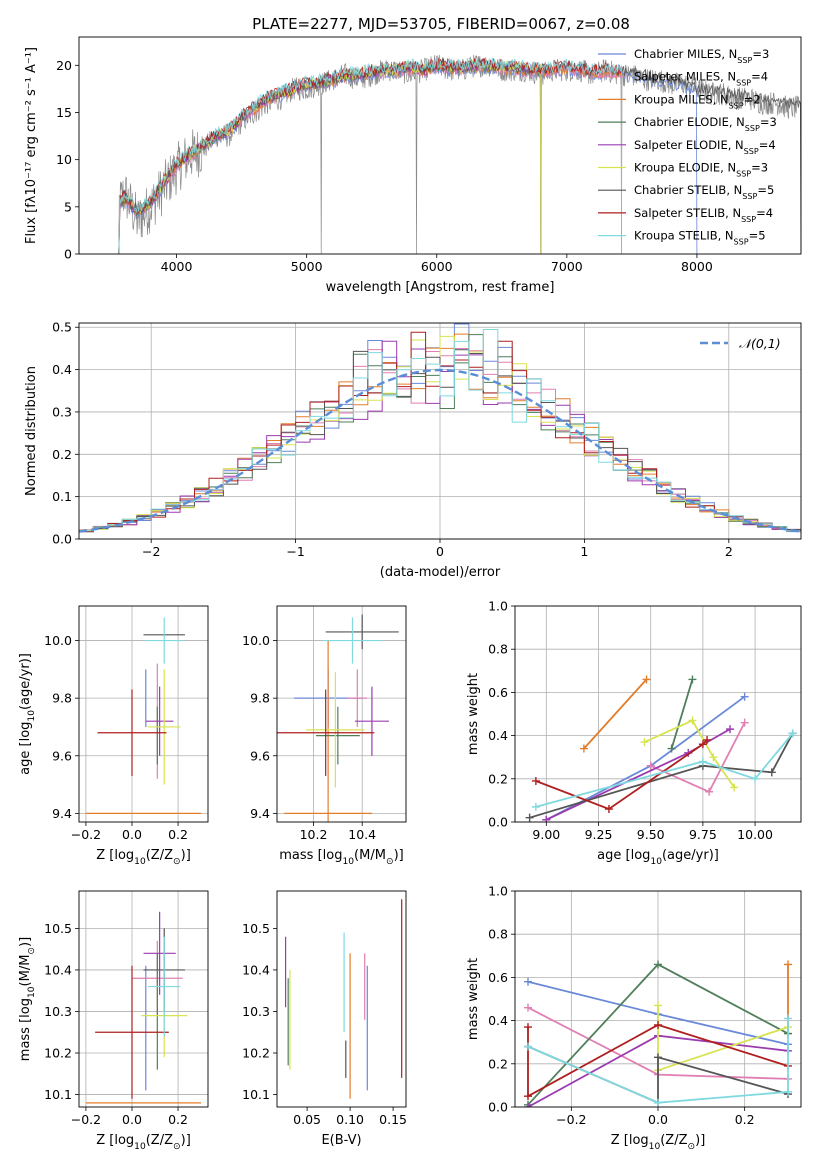  I want to click on x-axis-label: wavelength [Angstrom, rest frame], so click(440, 287).